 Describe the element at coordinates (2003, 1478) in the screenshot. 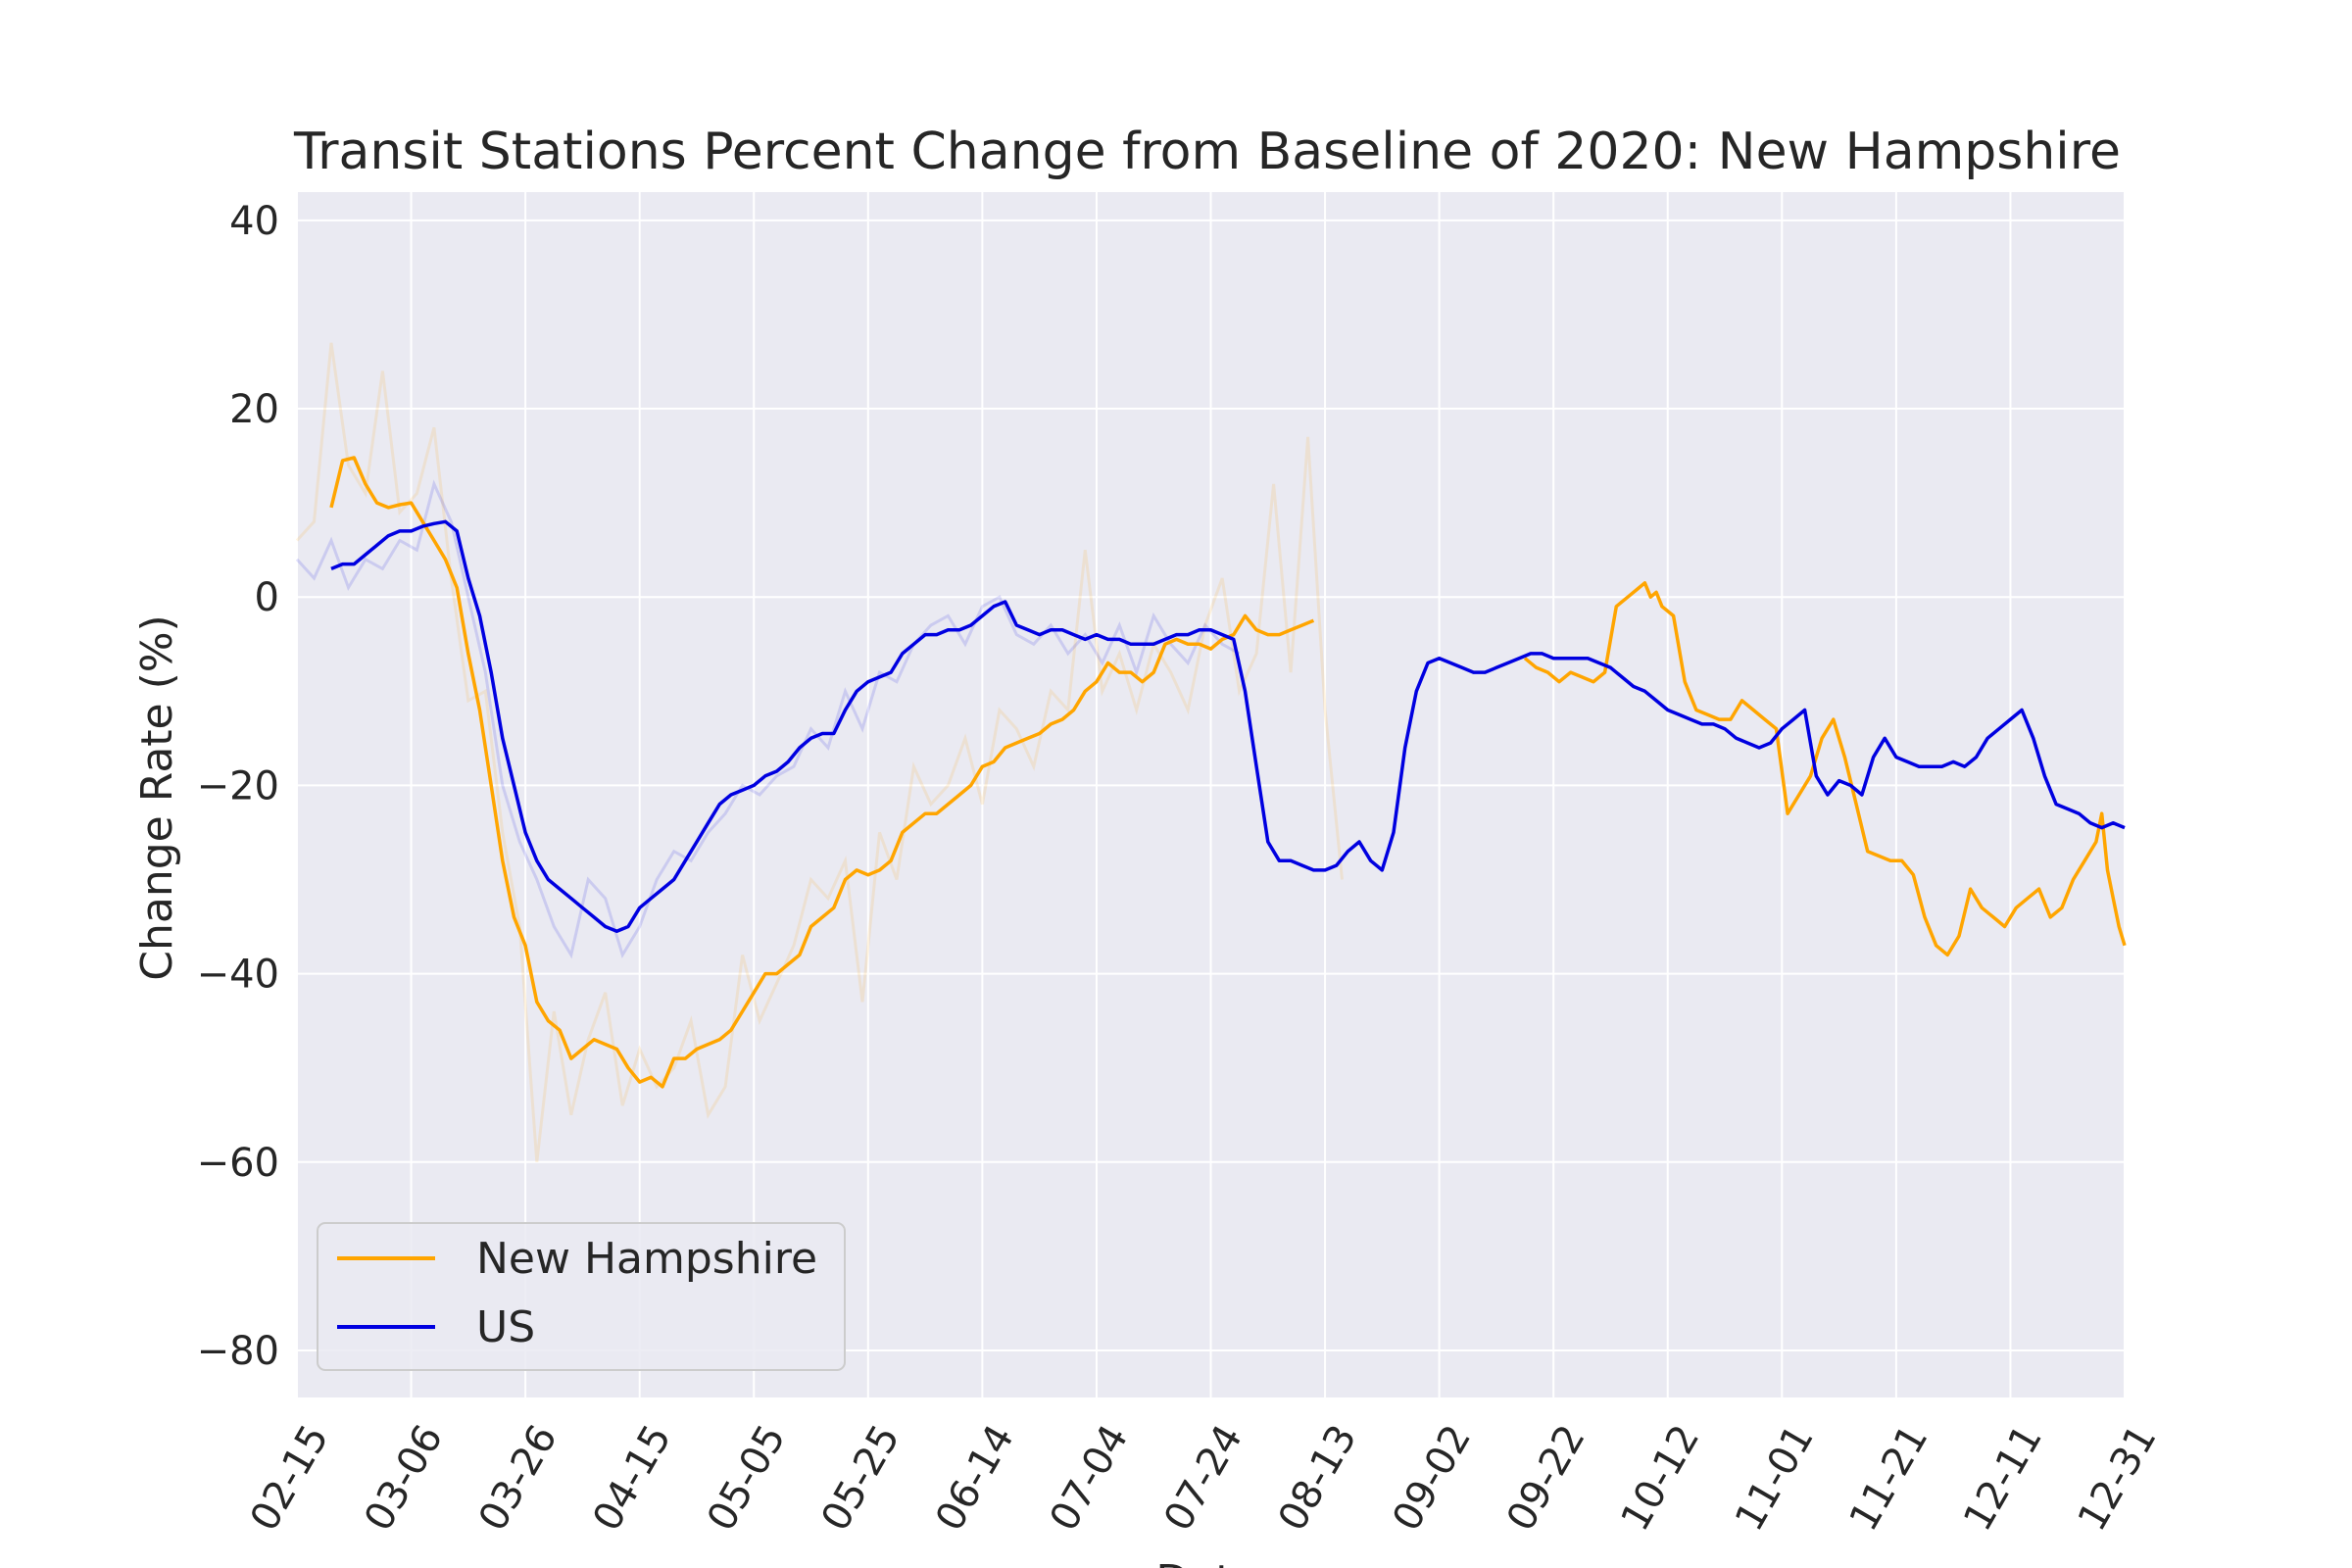

I see `x-tick-label: 12-11` at that location.